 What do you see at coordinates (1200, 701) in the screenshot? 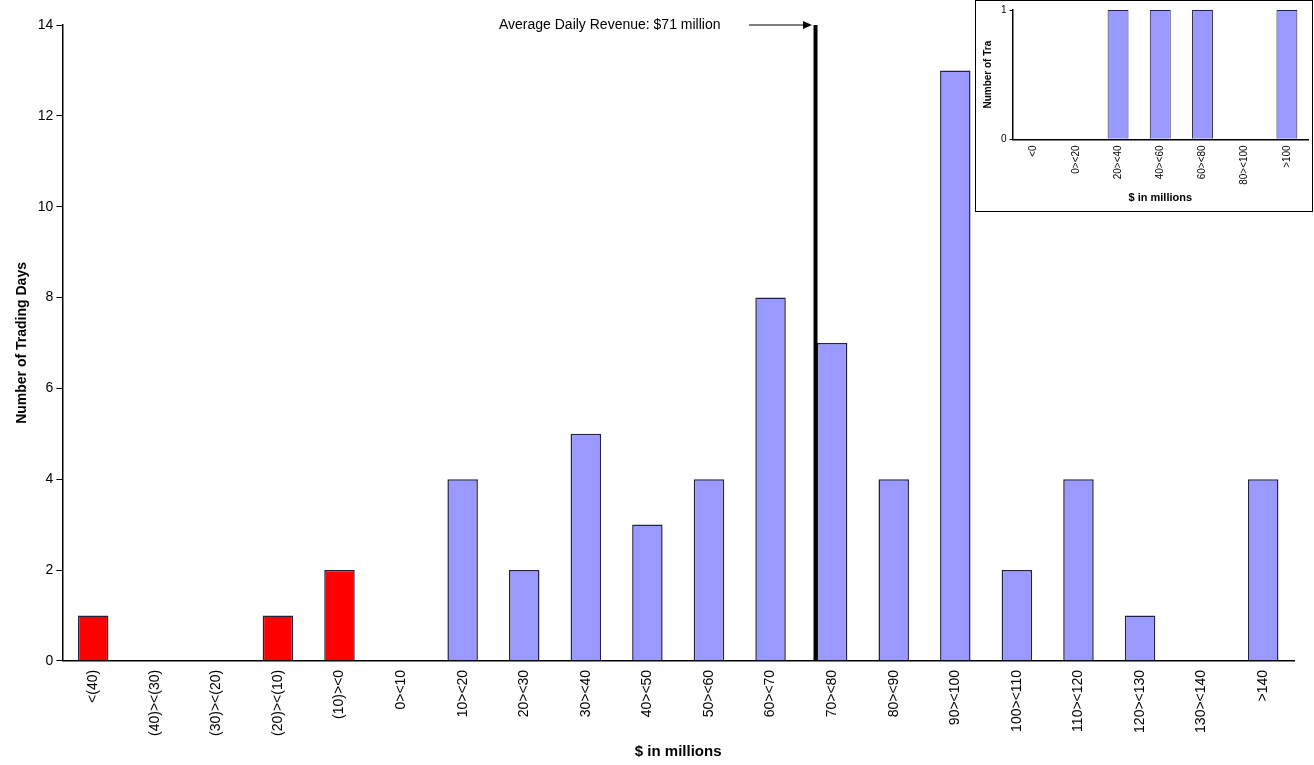
I see `x-tick-label: 130><140` at bounding box center [1200, 701].